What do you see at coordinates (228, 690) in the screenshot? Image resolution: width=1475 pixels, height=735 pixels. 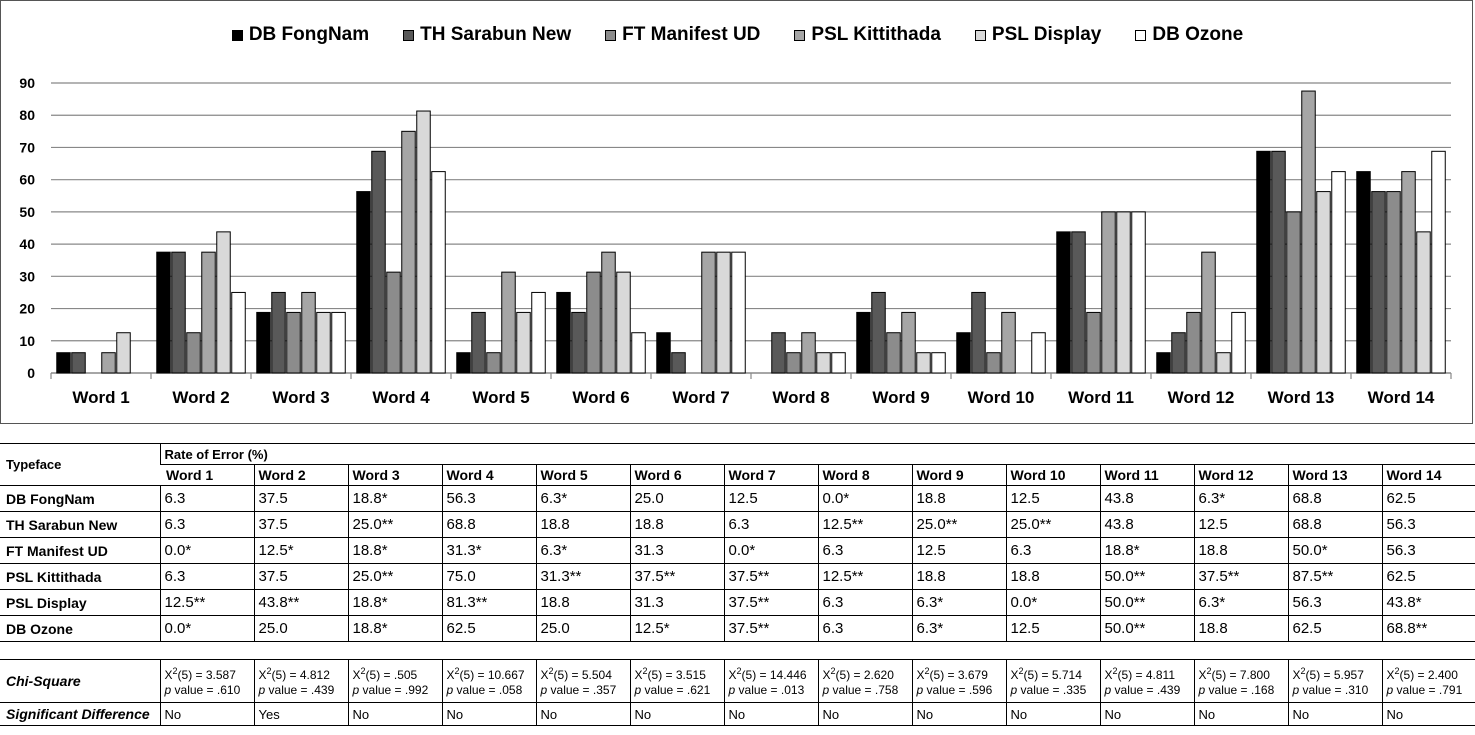 I see `p-value: .610` at bounding box center [228, 690].